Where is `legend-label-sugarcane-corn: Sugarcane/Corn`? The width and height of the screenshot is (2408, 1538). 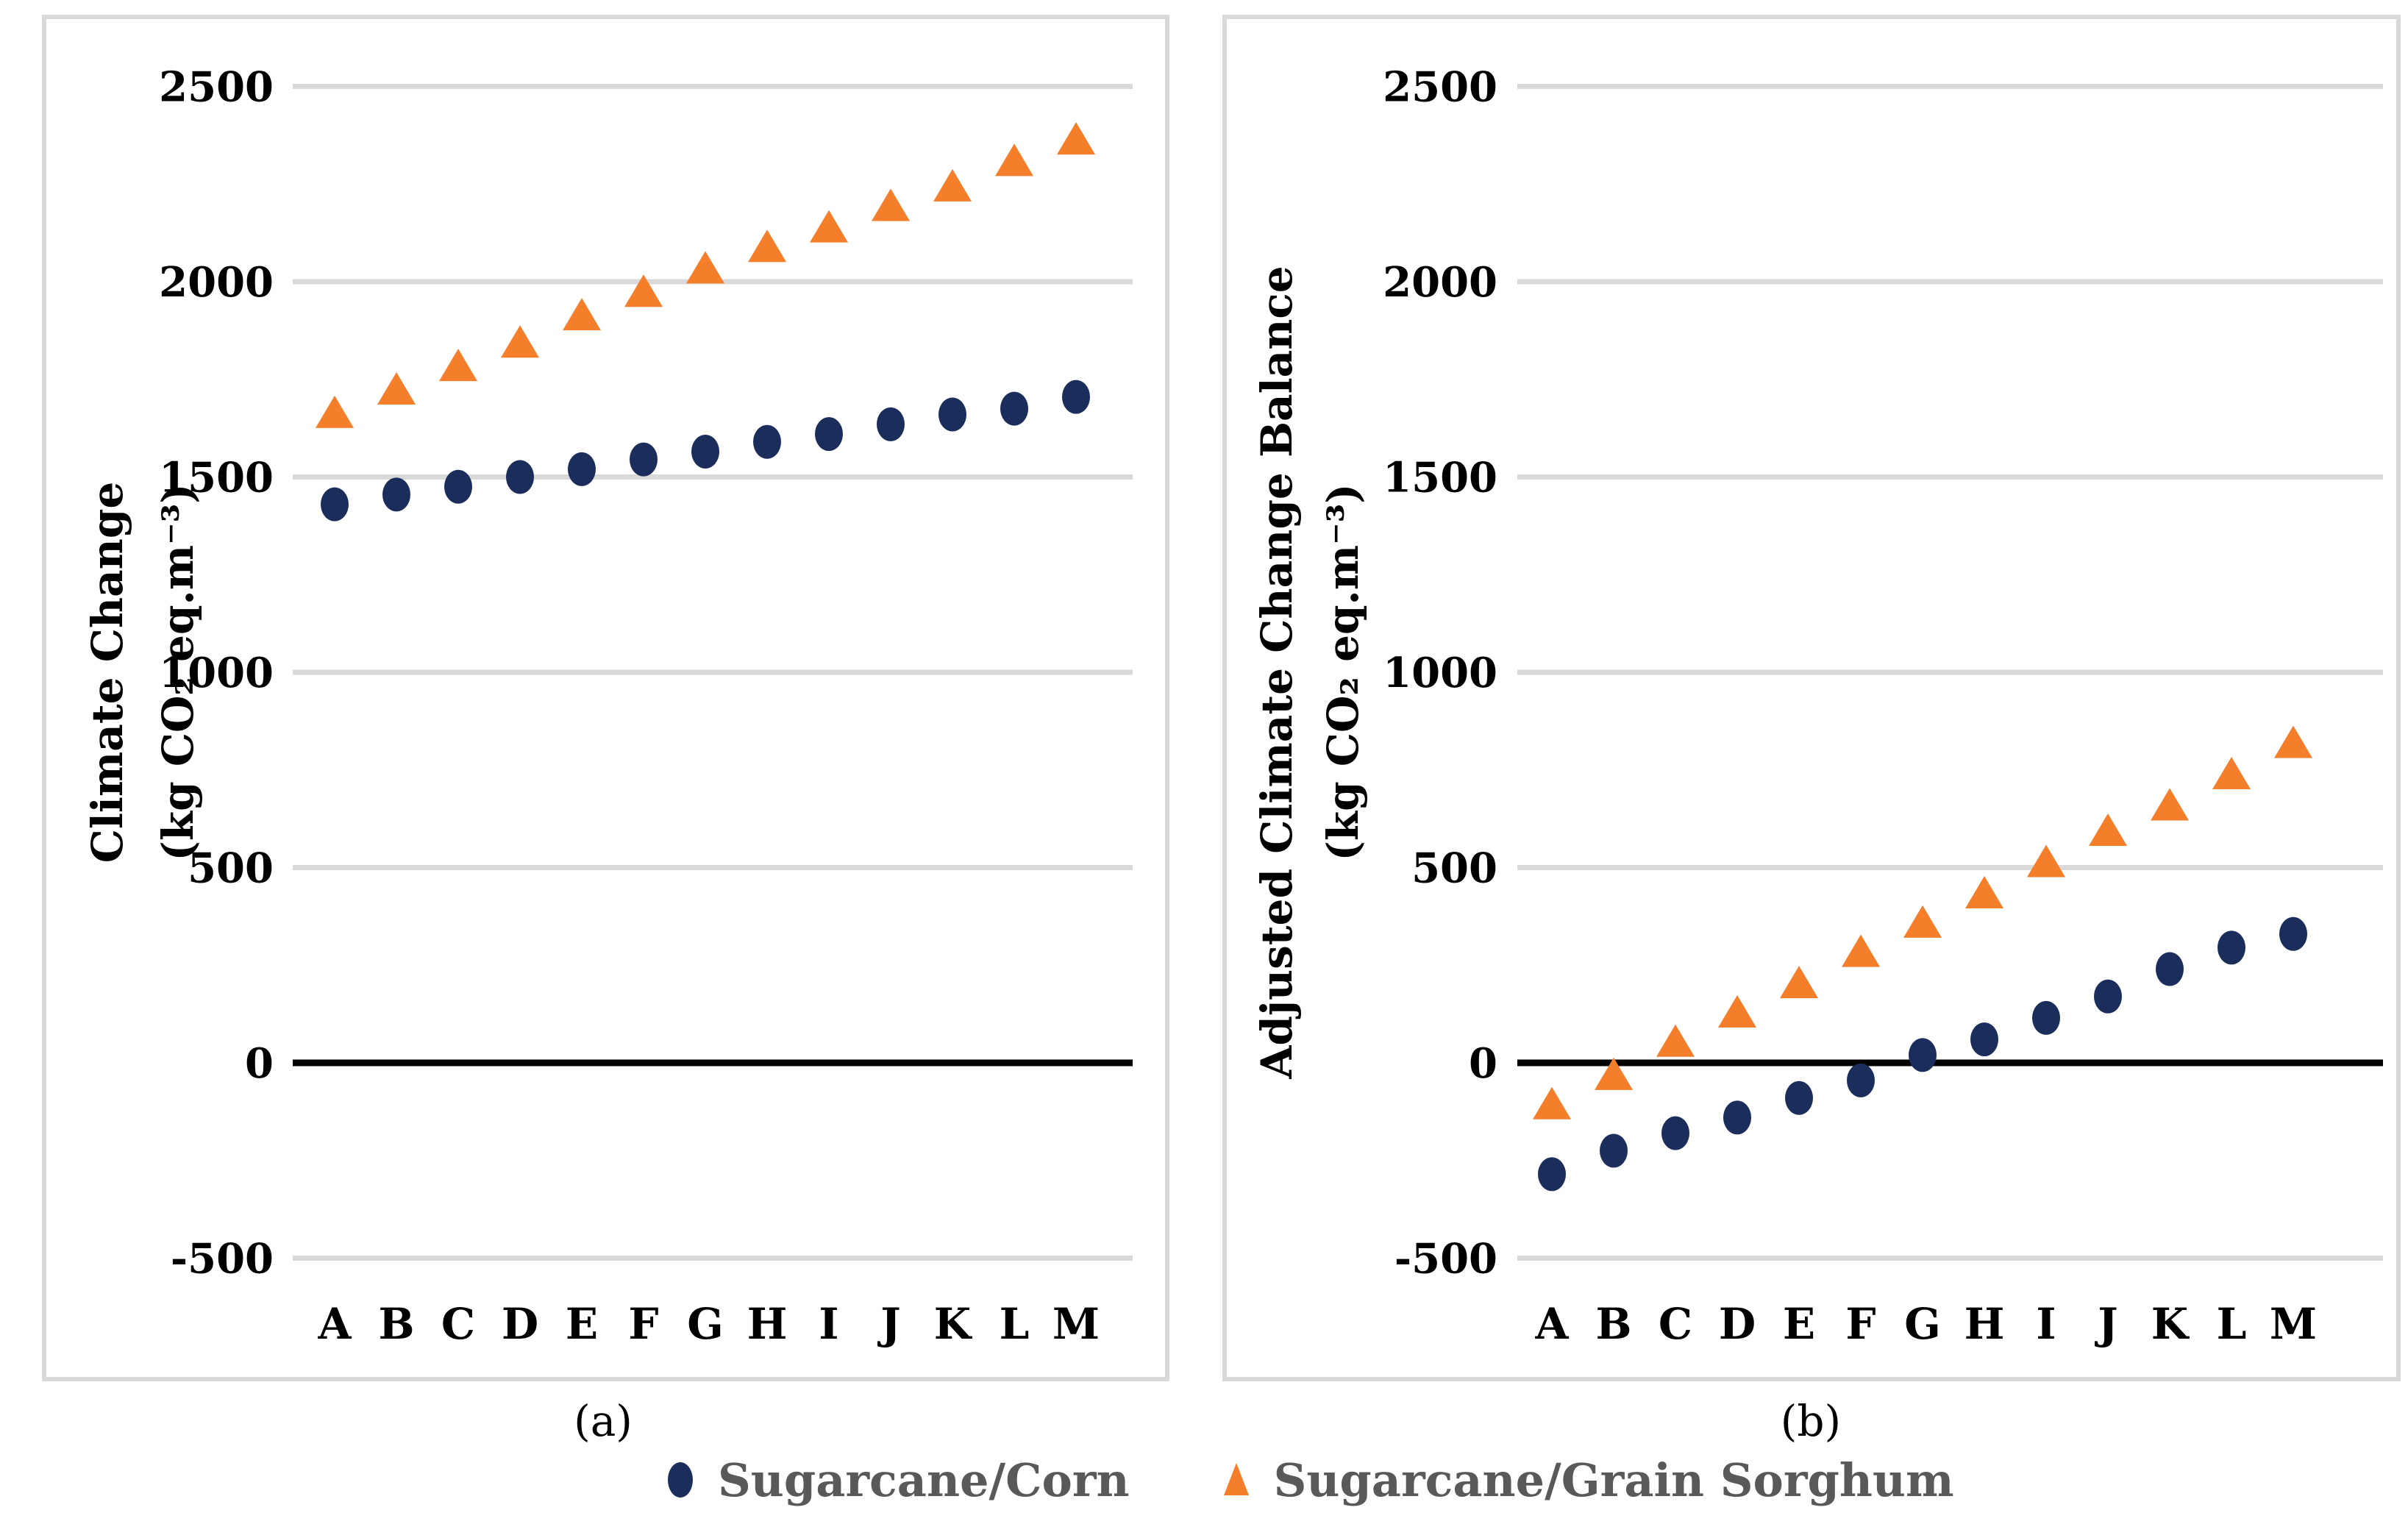 legend-label-sugarcane-corn: Sugarcane/Corn is located at coordinates (924, 1480).